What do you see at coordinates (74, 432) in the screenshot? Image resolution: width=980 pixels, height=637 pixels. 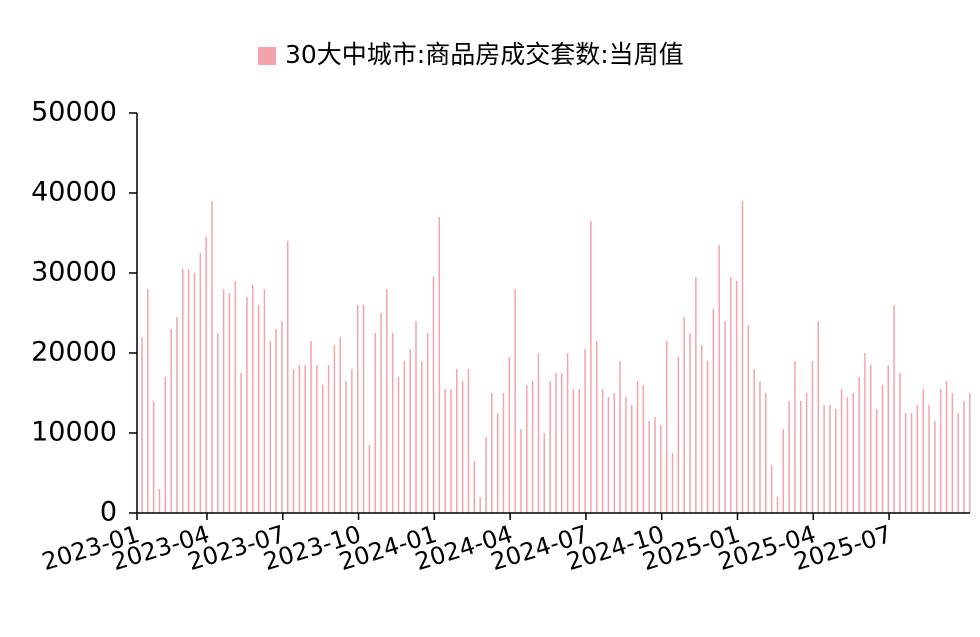 I see `y-tick-label: 10000` at bounding box center [74, 432].